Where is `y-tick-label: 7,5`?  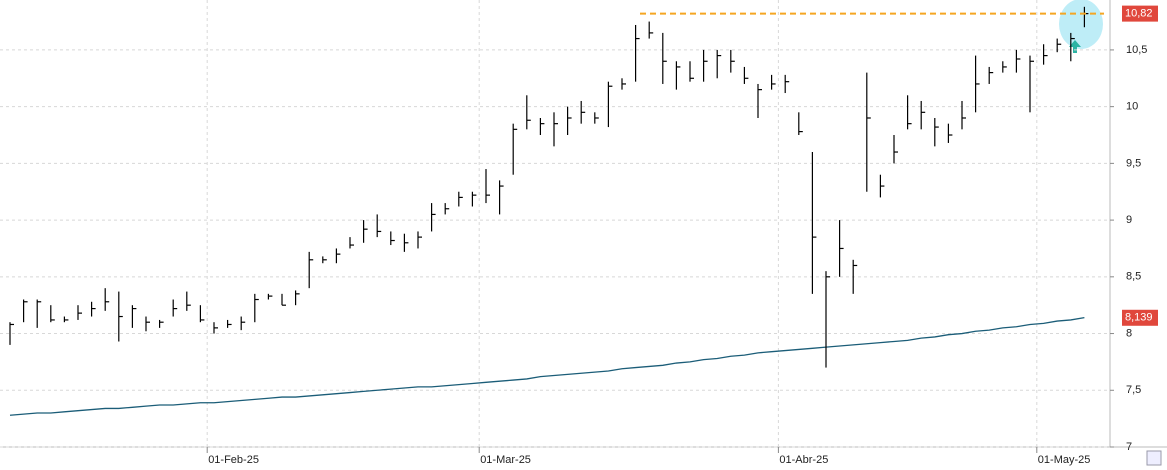 y-tick-label: 7,5 is located at coordinates (1133, 390).